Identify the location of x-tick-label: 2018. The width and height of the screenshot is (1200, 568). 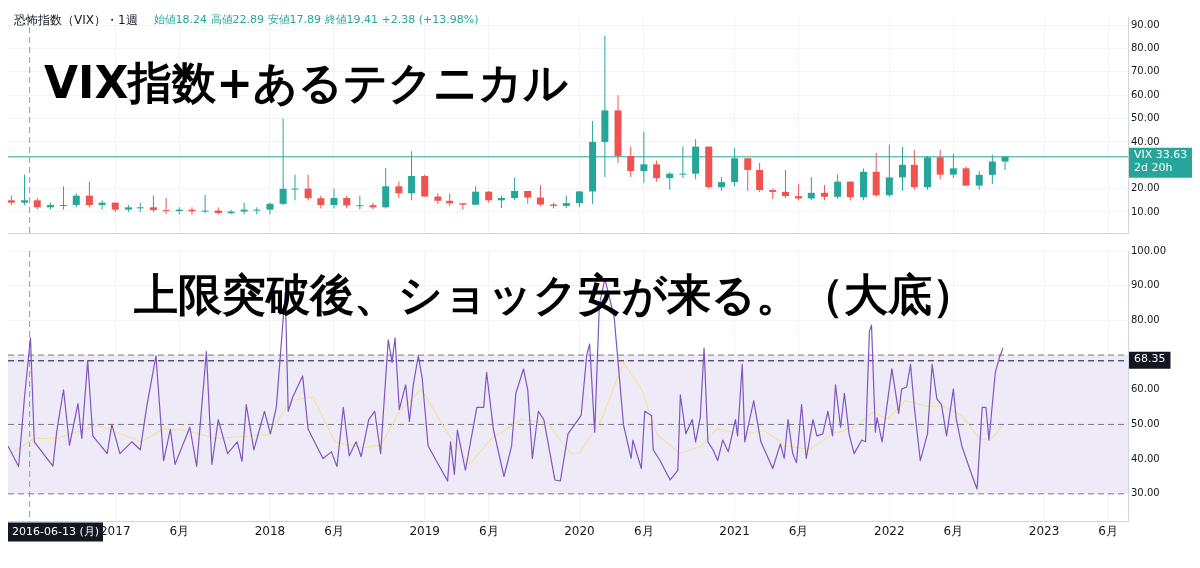
(270, 530).